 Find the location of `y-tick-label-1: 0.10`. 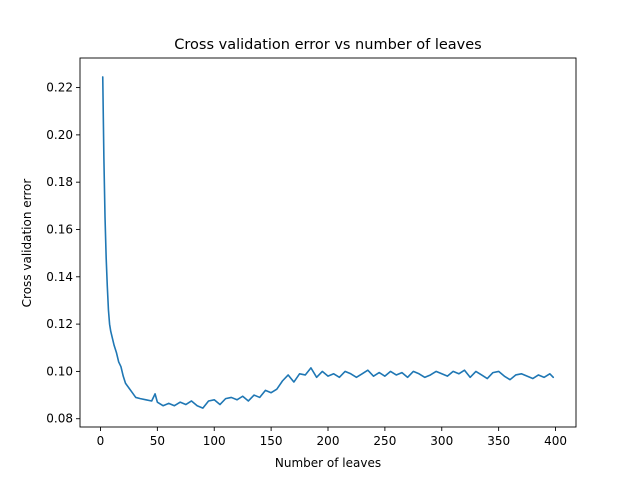

y-tick-label-1: 0.10 is located at coordinates (59, 371).